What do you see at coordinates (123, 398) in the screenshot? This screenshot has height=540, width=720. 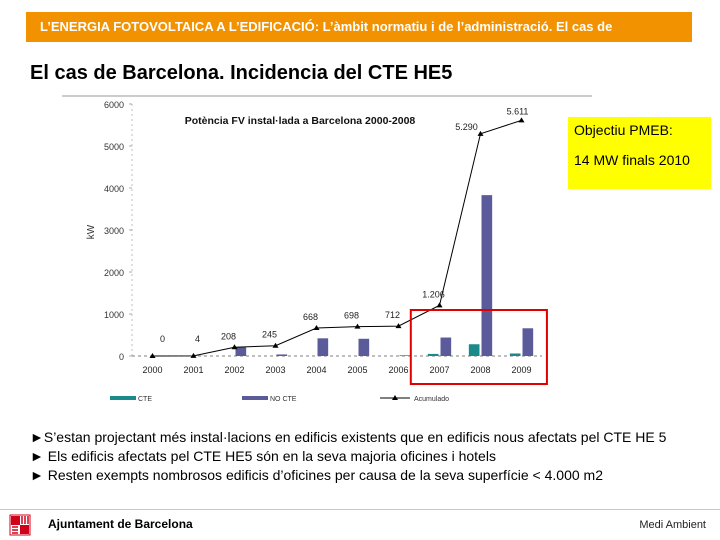 I see `legend-swatch-cte` at bounding box center [123, 398].